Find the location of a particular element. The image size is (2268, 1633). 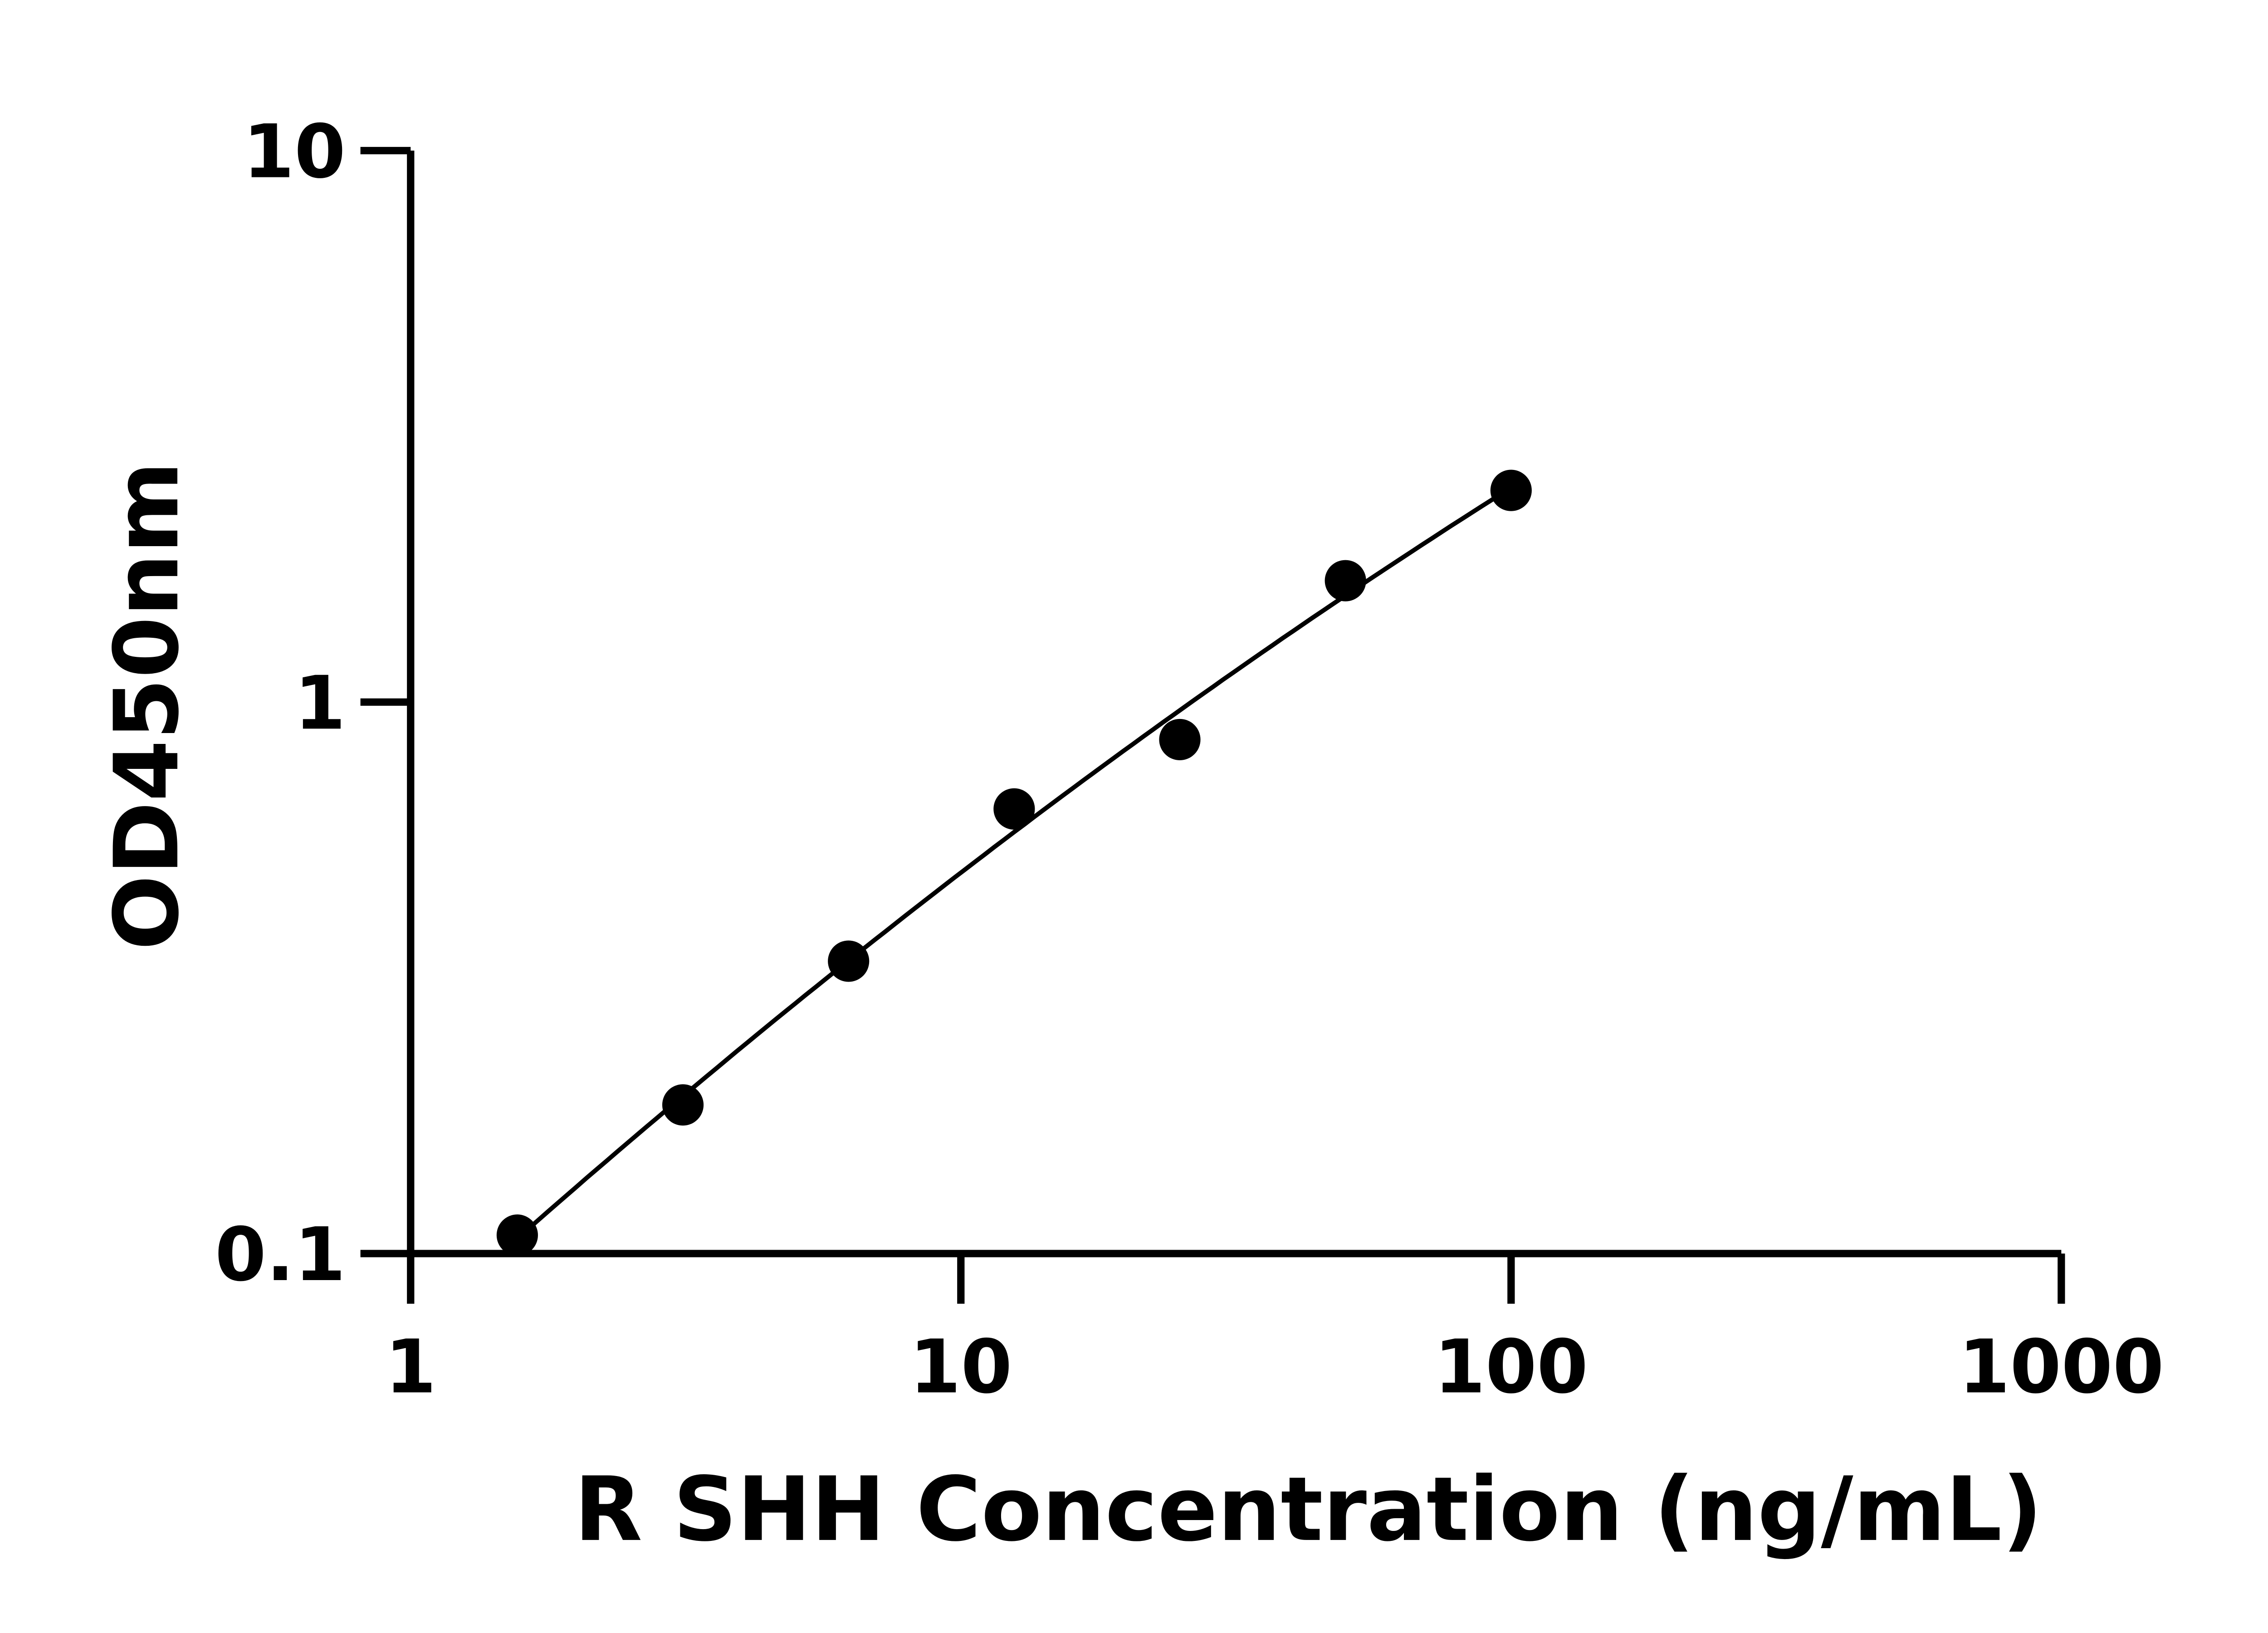

y-tick-label: 1 is located at coordinates (320, 703).